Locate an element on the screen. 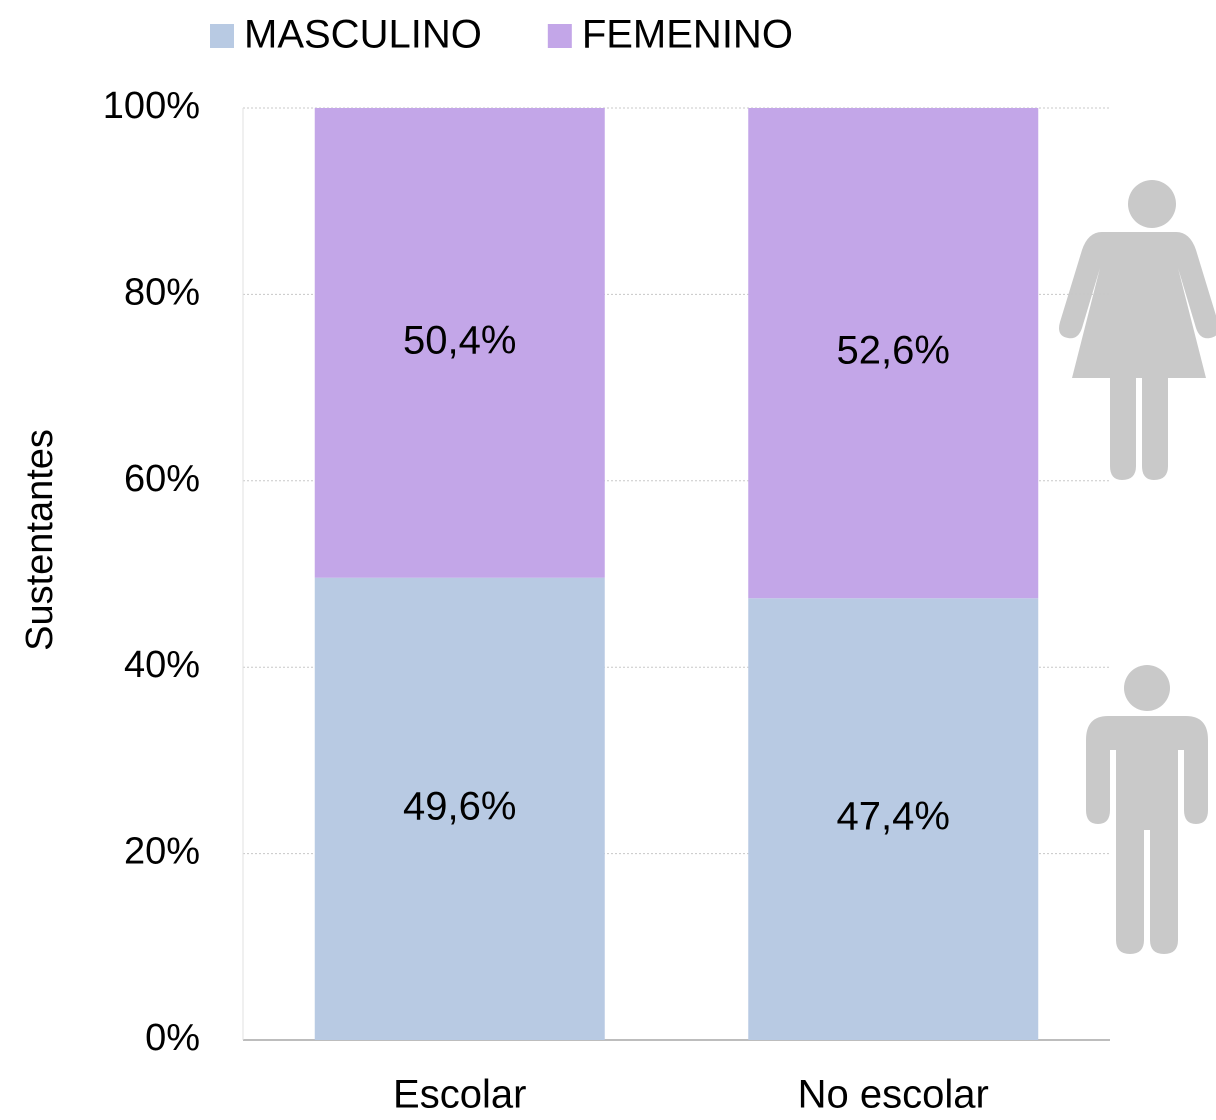 This screenshot has width=1216, height=1120. woman-icon is located at coordinates (1137, 356).